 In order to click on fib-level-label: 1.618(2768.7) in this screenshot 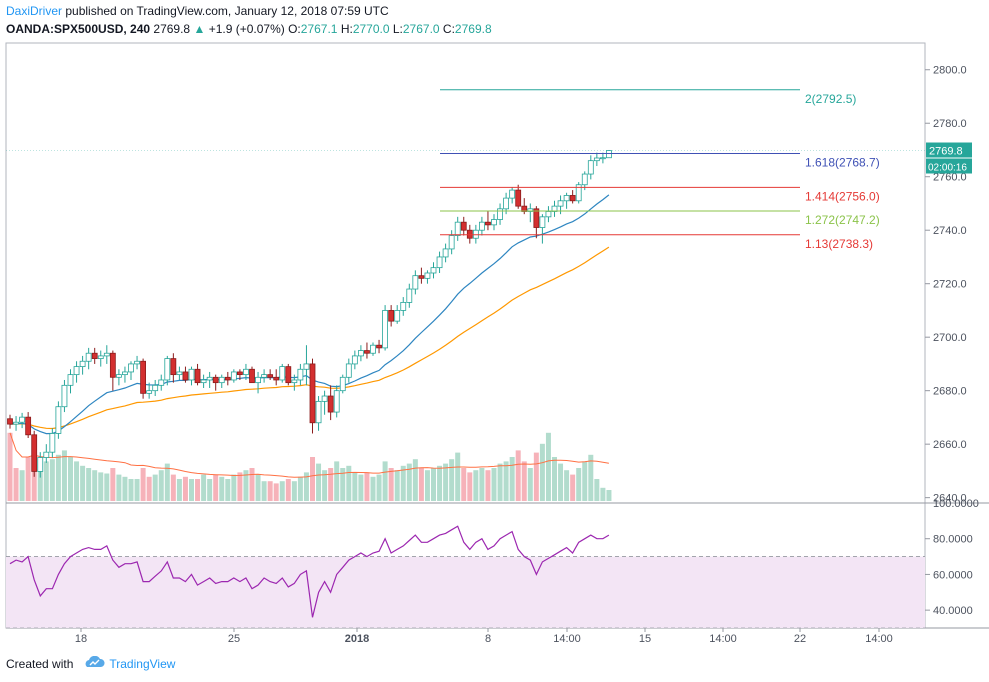, I will do `click(842, 162)`.